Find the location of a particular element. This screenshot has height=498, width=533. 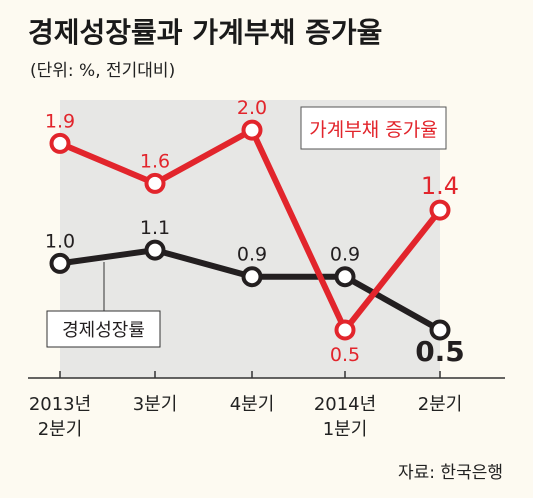

growth-legend-box is located at coordinates (103, 329).